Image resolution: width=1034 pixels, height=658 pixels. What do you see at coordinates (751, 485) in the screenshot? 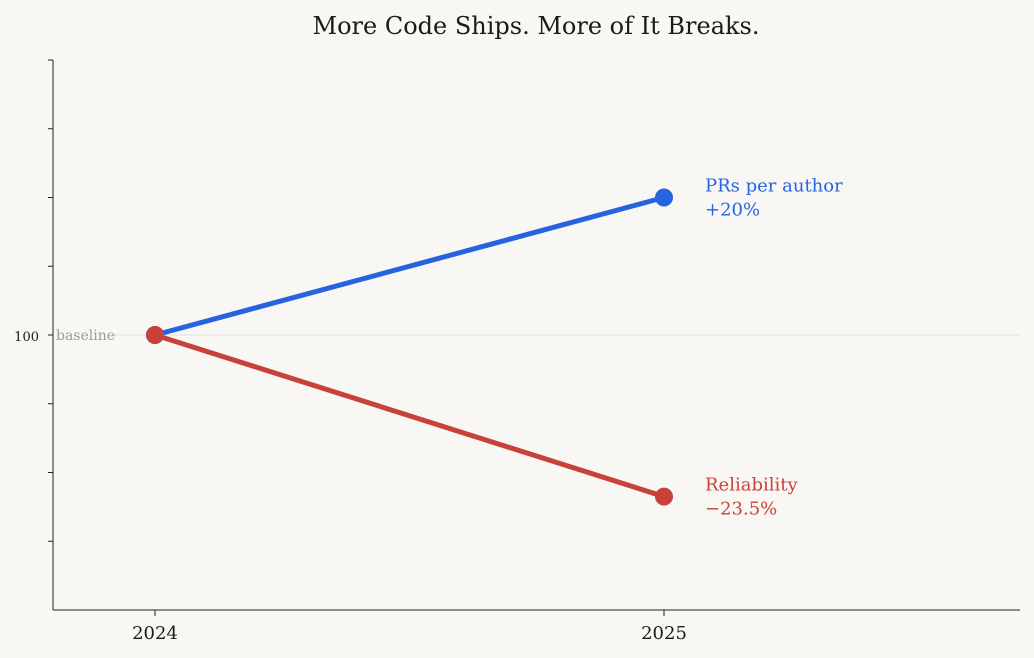
I see `series-label-name: Reliability` at bounding box center [751, 485].